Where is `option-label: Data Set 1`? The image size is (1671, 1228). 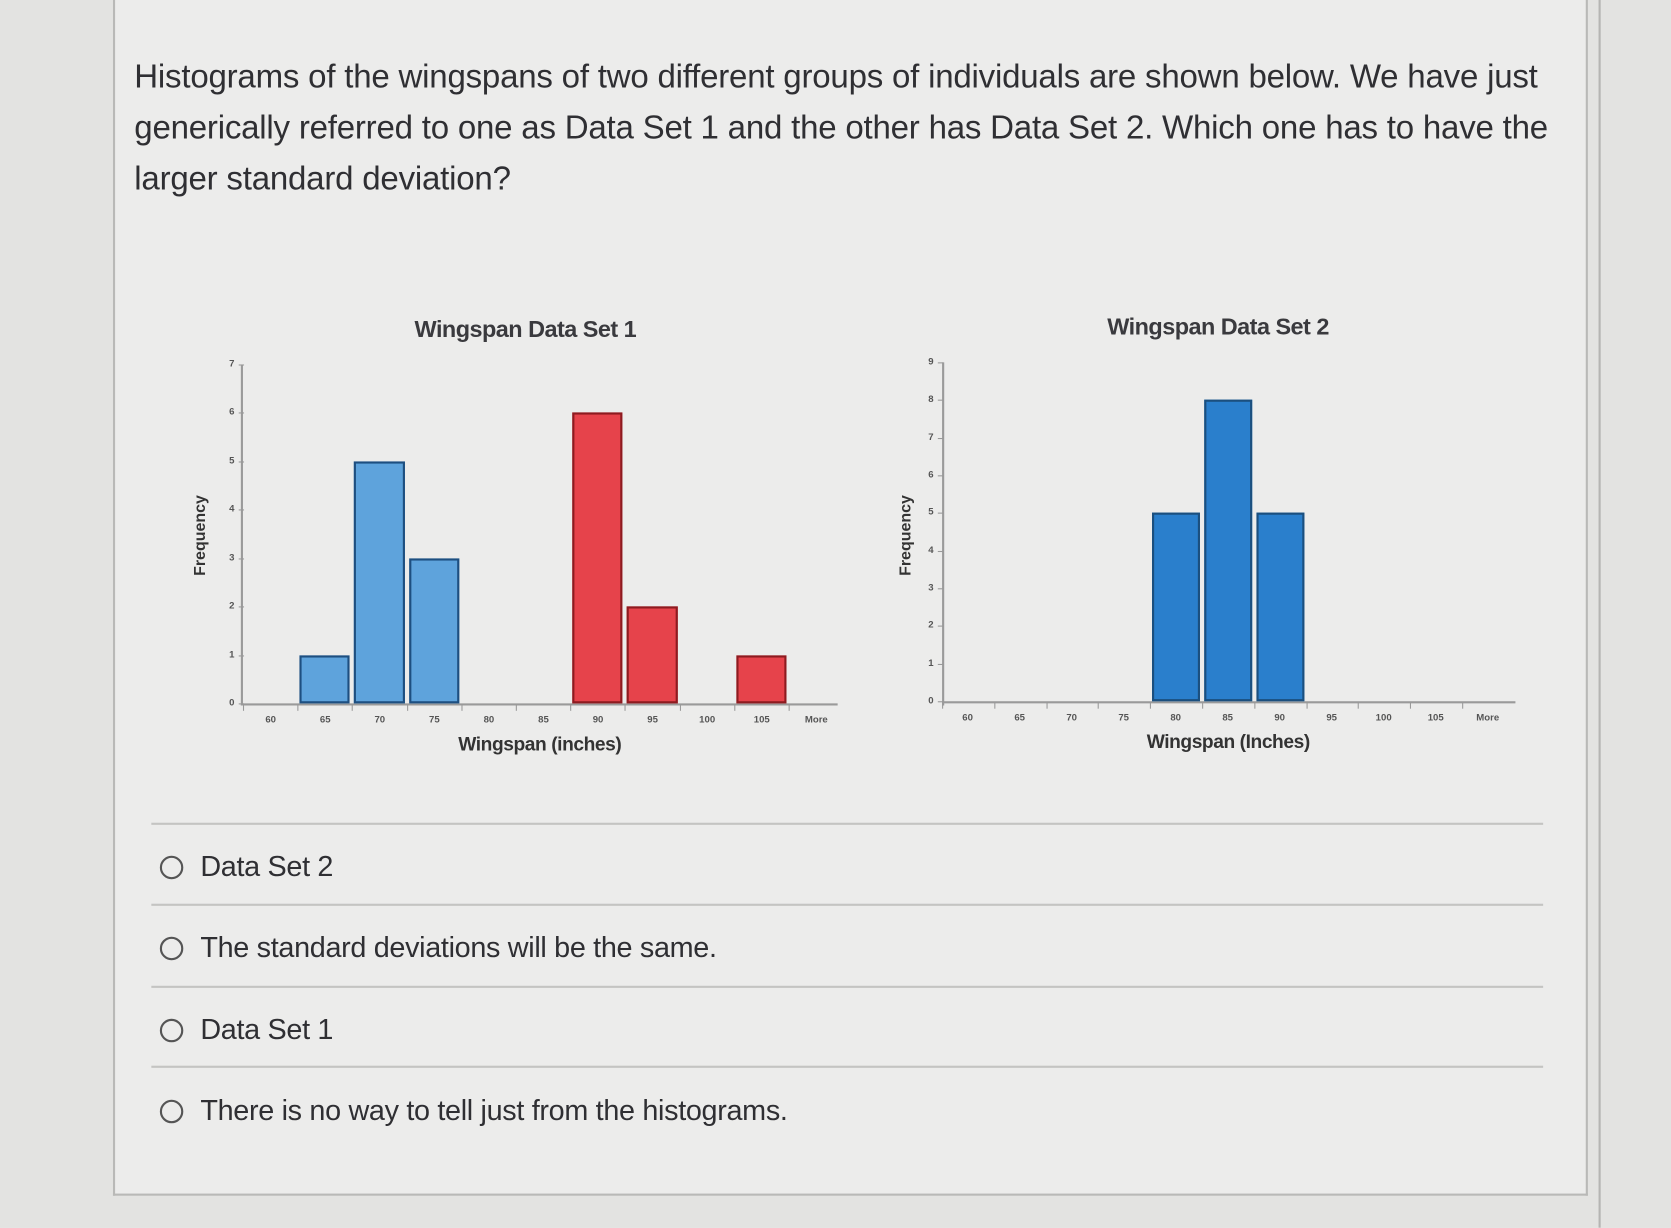
option-label: Data Set 1 is located at coordinates (267, 1029).